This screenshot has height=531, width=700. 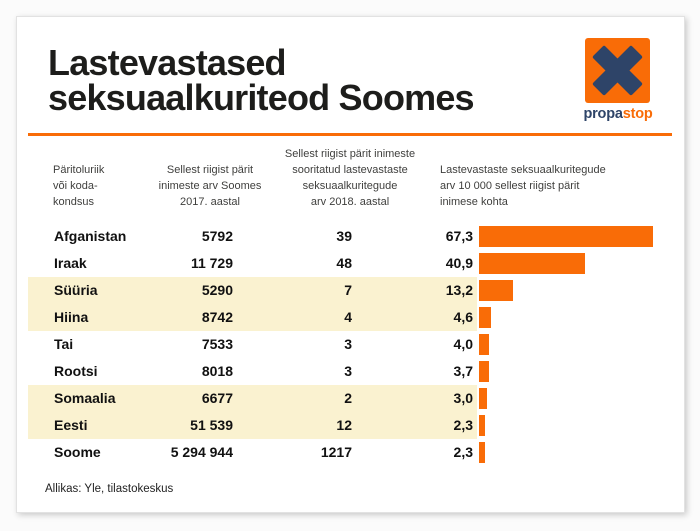 I want to click on table-row: Süüria 5290 7 13,2, so click(x=351, y=290).